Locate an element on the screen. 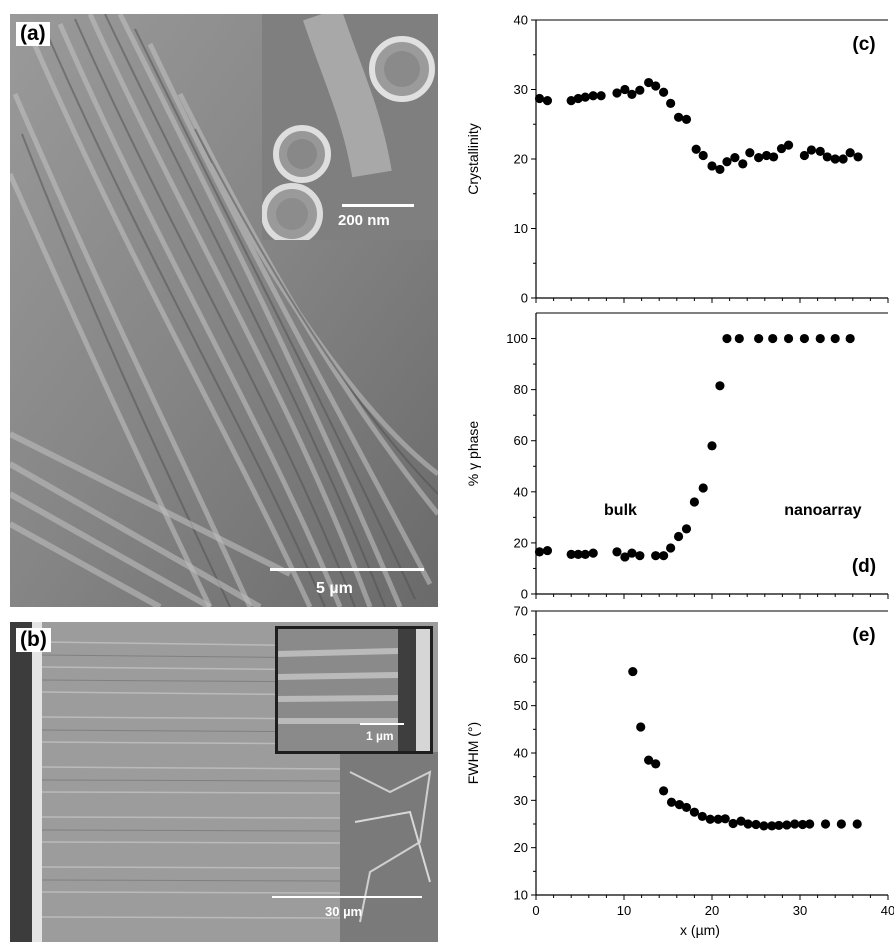 This screenshot has width=894, height=950. chart-0-y-tick-label: 10 is located at coordinates (521, 228).